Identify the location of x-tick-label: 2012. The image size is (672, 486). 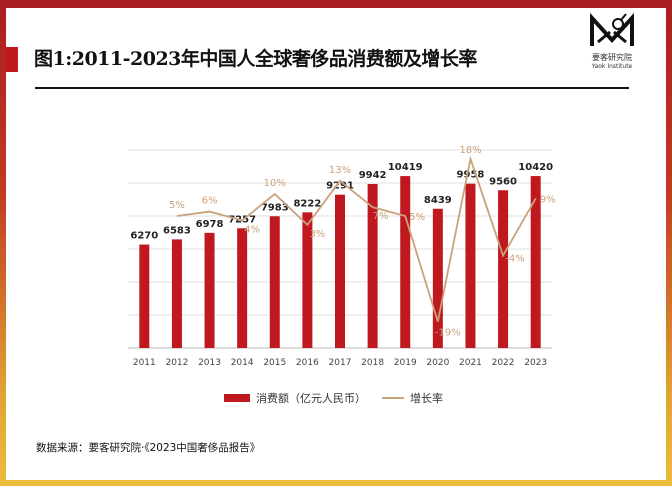
(176, 363).